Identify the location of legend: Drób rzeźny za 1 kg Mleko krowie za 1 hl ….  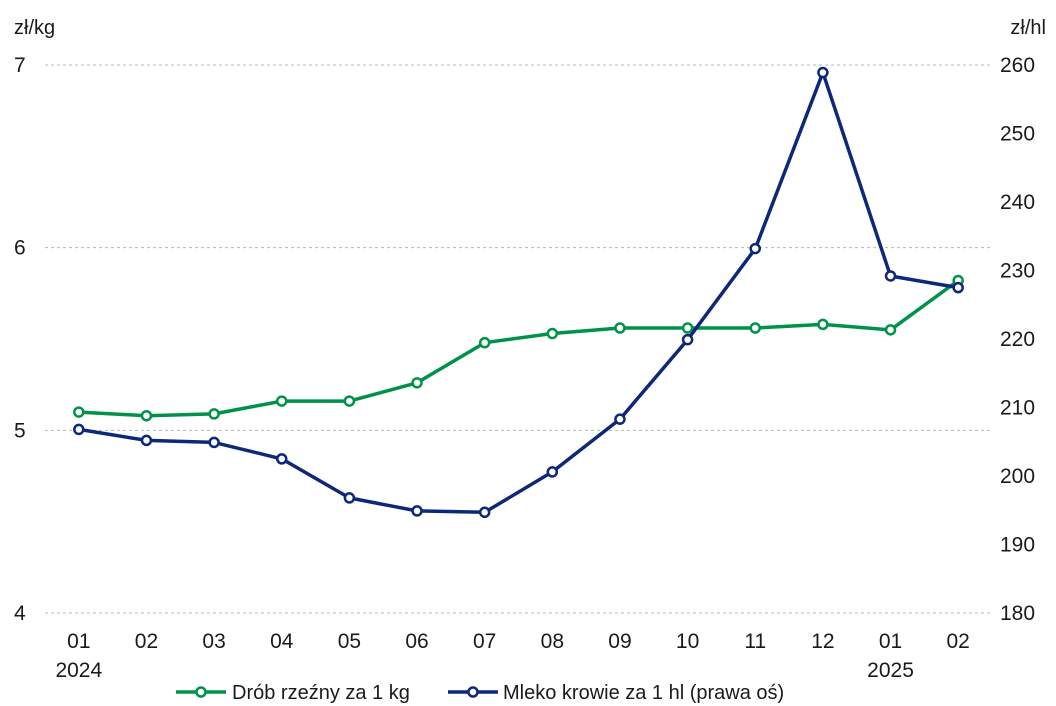
(480, 693).